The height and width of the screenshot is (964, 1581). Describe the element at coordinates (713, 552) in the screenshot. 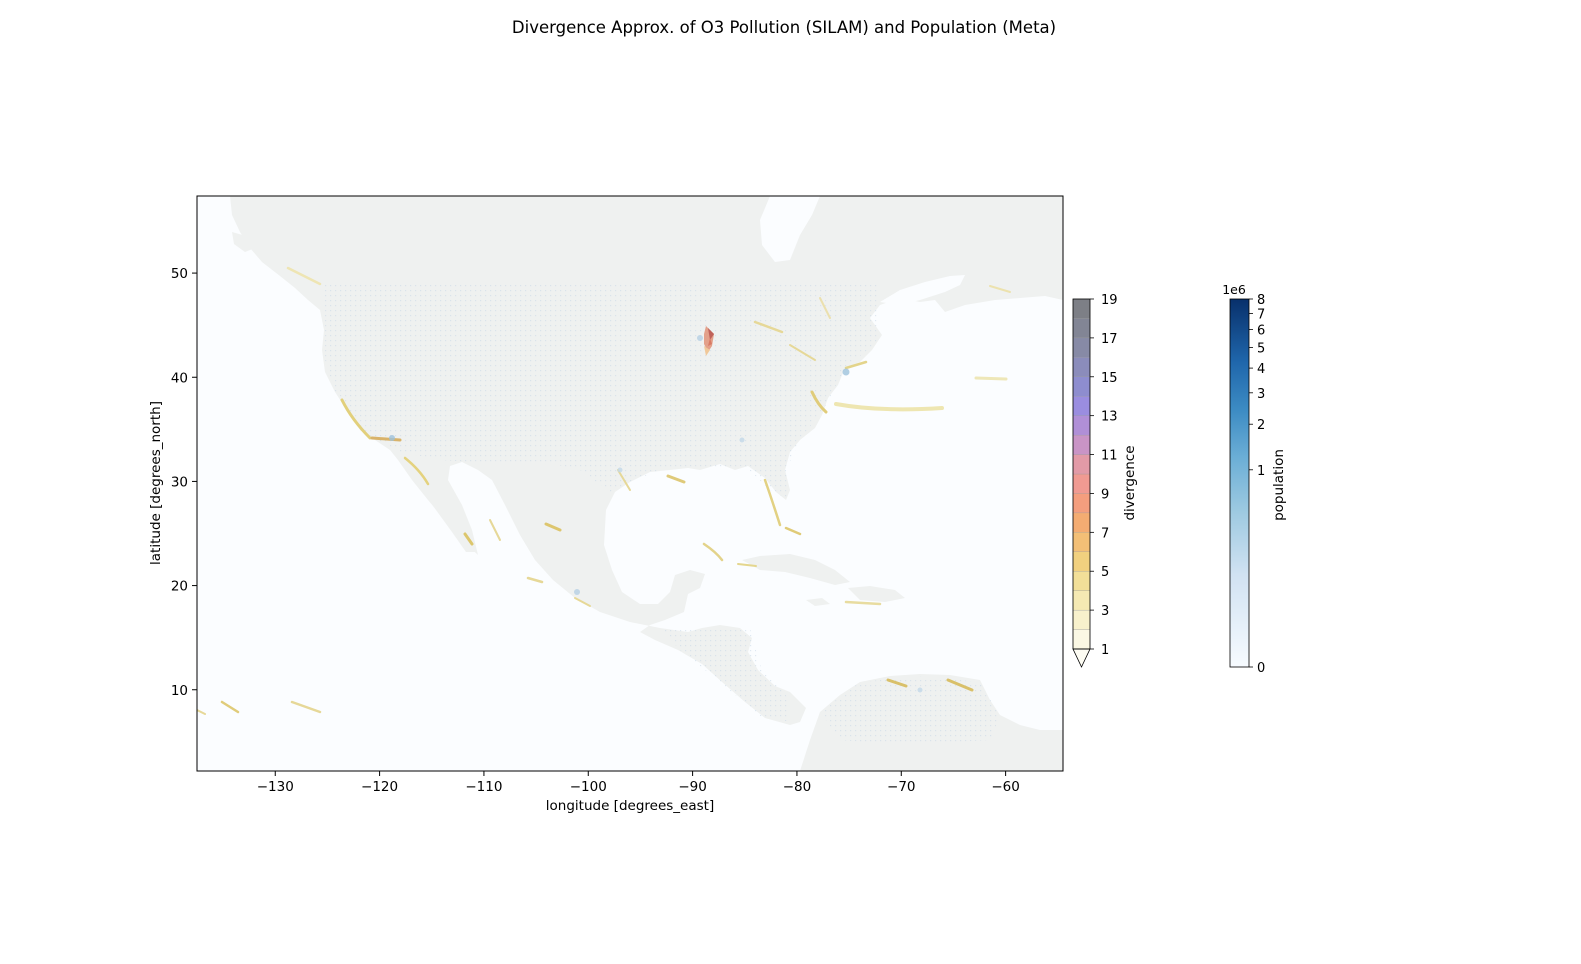

I see `cuba-streak` at that location.